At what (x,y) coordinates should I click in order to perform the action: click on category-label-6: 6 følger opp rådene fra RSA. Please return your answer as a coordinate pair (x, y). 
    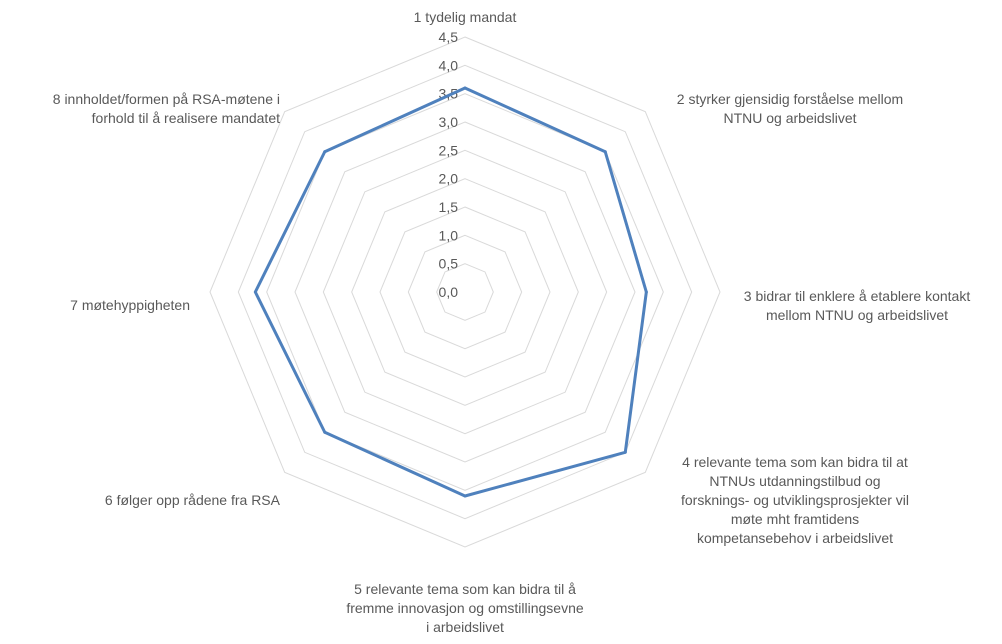
    Looking at the image, I should click on (193, 500).